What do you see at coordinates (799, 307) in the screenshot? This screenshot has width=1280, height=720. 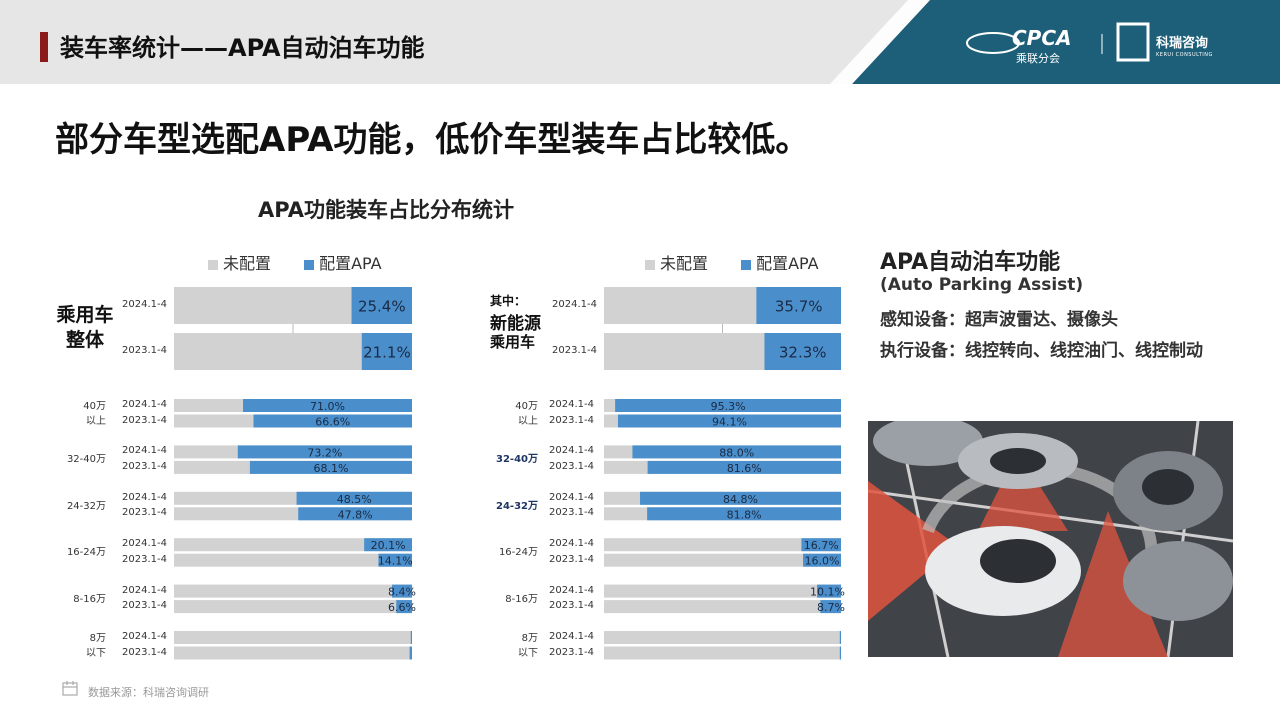 I see `bar-value-label: 35.7%` at bounding box center [799, 307].